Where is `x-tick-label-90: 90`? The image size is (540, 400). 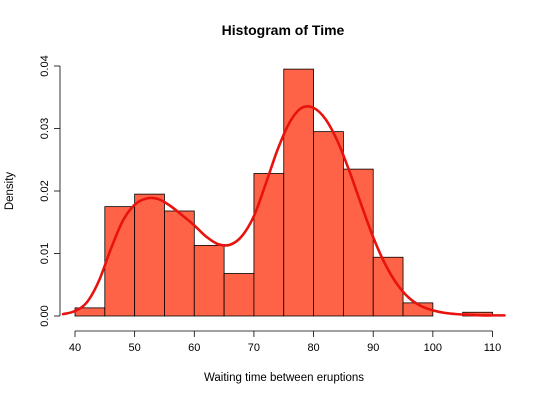
x-tick-label-90: 90 is located at coordinates (373, 348).